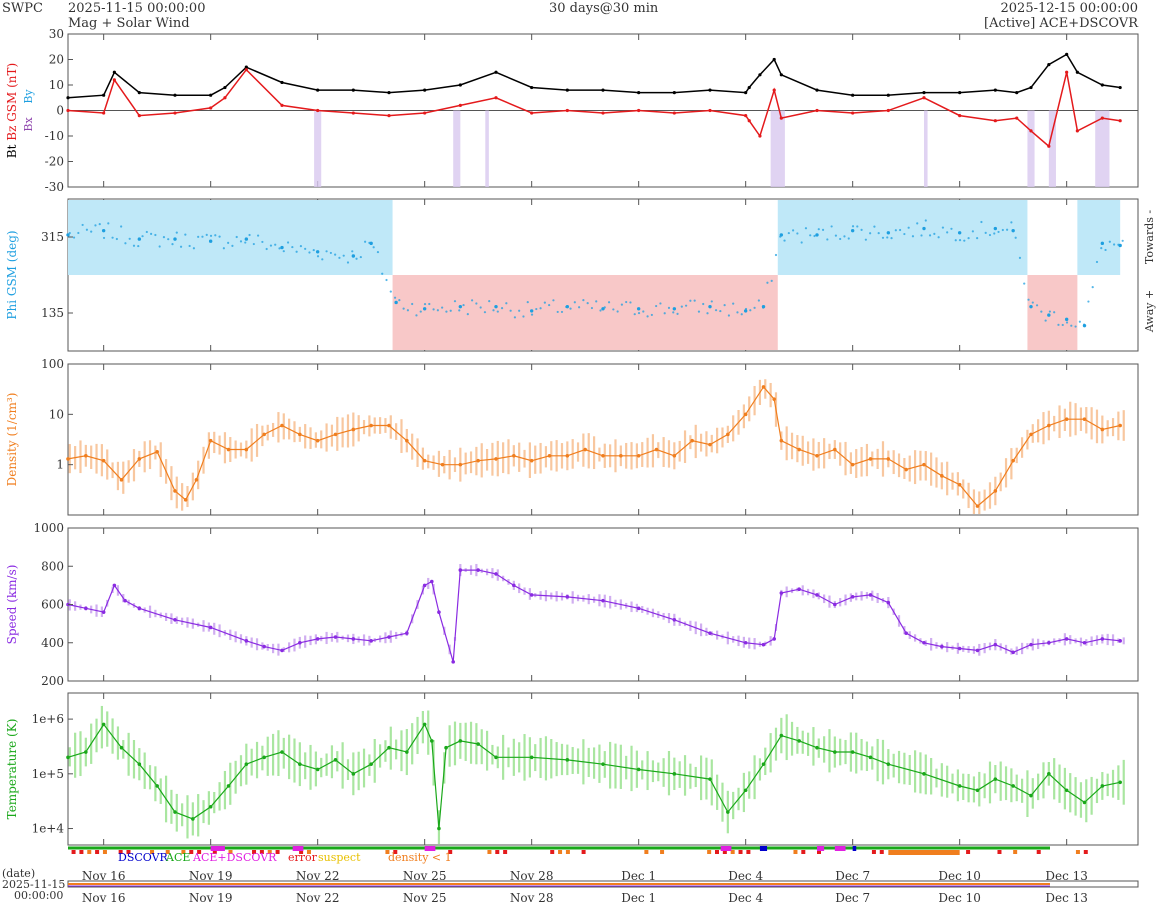 This screenshot has height=905, width=1158. I want to click on y-tick-label: 600, so click(52, 605).